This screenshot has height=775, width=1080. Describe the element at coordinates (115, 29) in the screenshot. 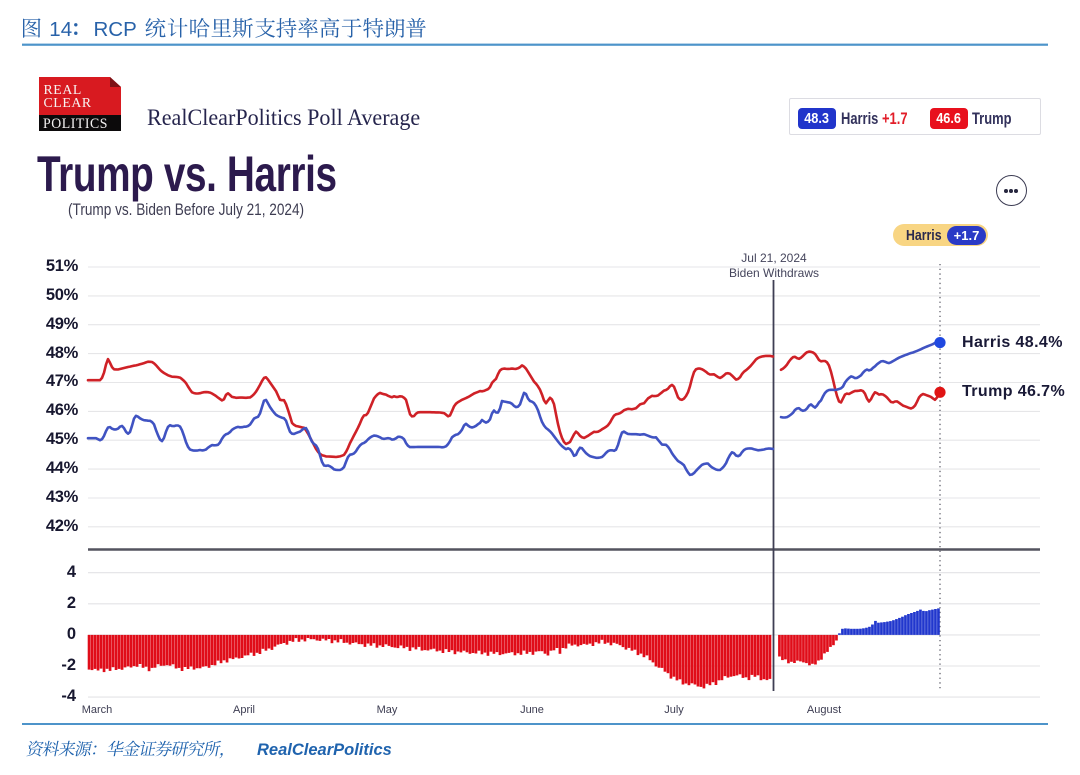

I see `svg-text: RCP` at that location.